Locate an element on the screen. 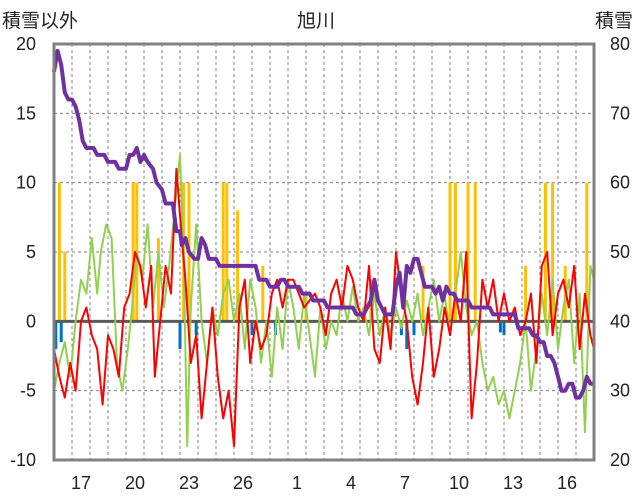  y-left-tick-label: 0 is located at coordinates (31, 321).